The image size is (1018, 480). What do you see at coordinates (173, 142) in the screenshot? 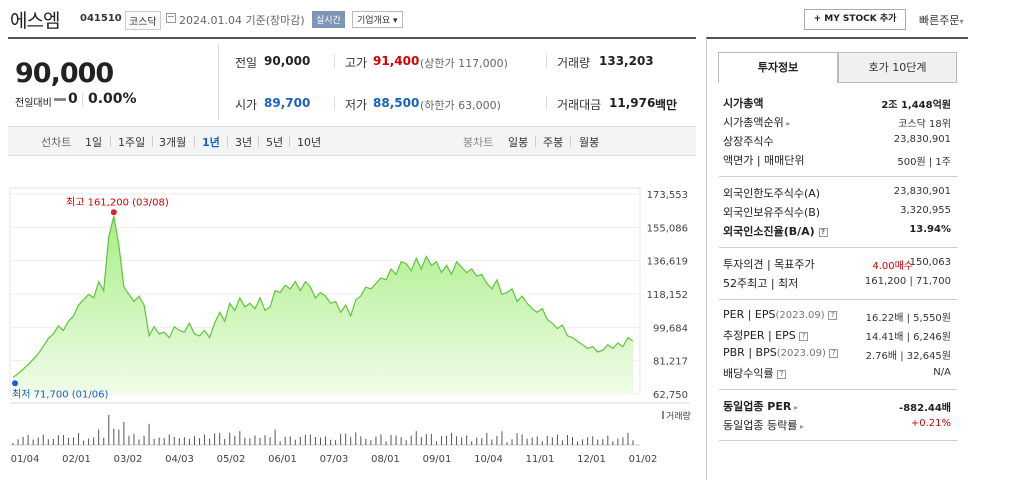
I see `period-3m: 3개월` at bounding box center [173, 142].